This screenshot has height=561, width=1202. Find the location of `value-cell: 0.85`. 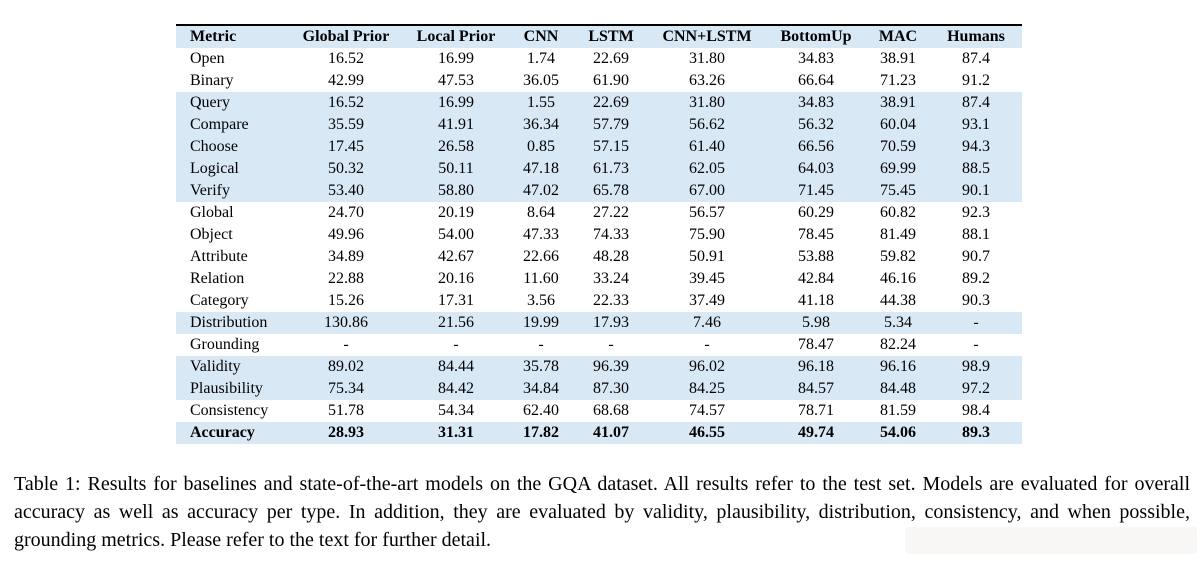

value-cell: 0.85 is located at coordinates (541, 146).